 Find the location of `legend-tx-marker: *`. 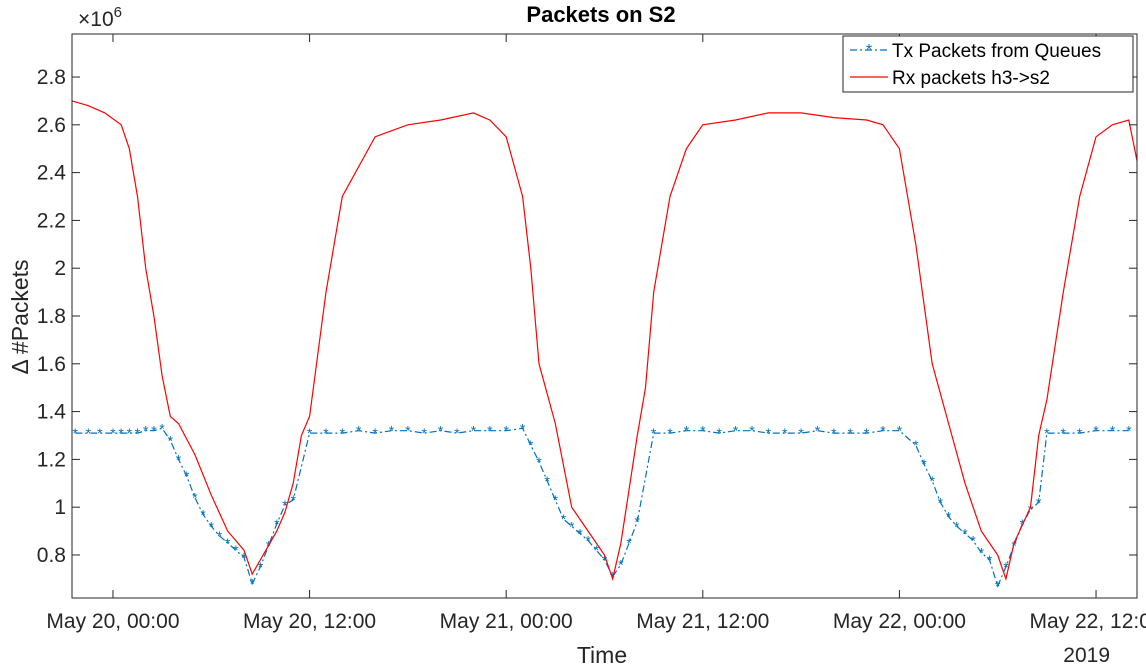

legend-tx-marker: * is located at coordinates (869, 50).